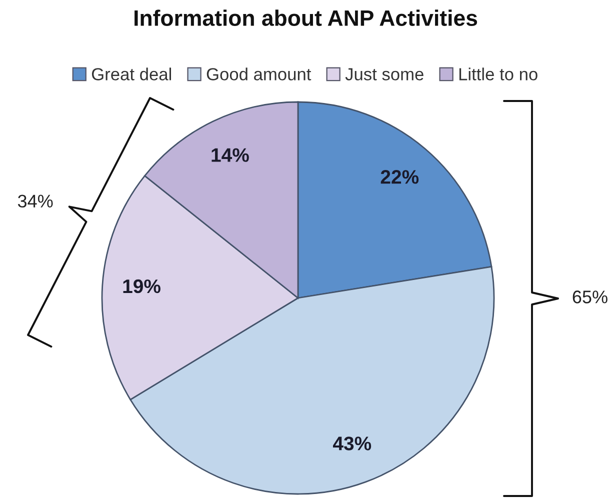  What do you see at coordinates (384, 74) in the screenshot?
I see `legend-label: Just some` at bounding box center [384, 74].